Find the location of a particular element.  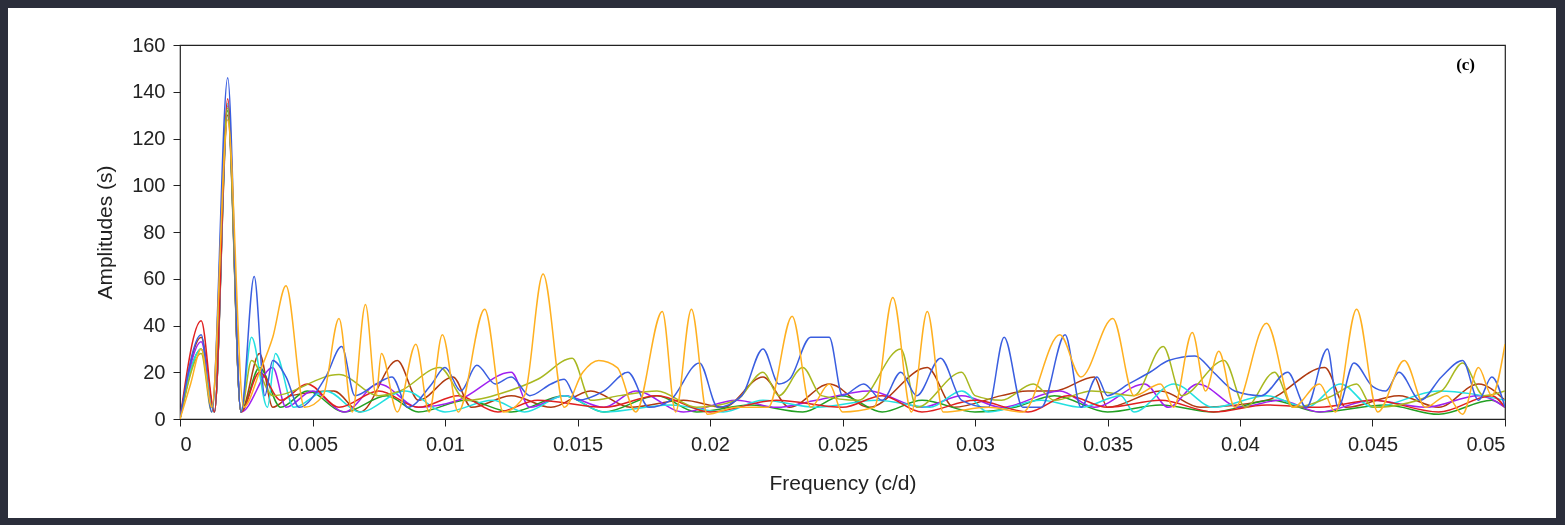

x-tick-label: 0 is located at coordinates (186, 443).